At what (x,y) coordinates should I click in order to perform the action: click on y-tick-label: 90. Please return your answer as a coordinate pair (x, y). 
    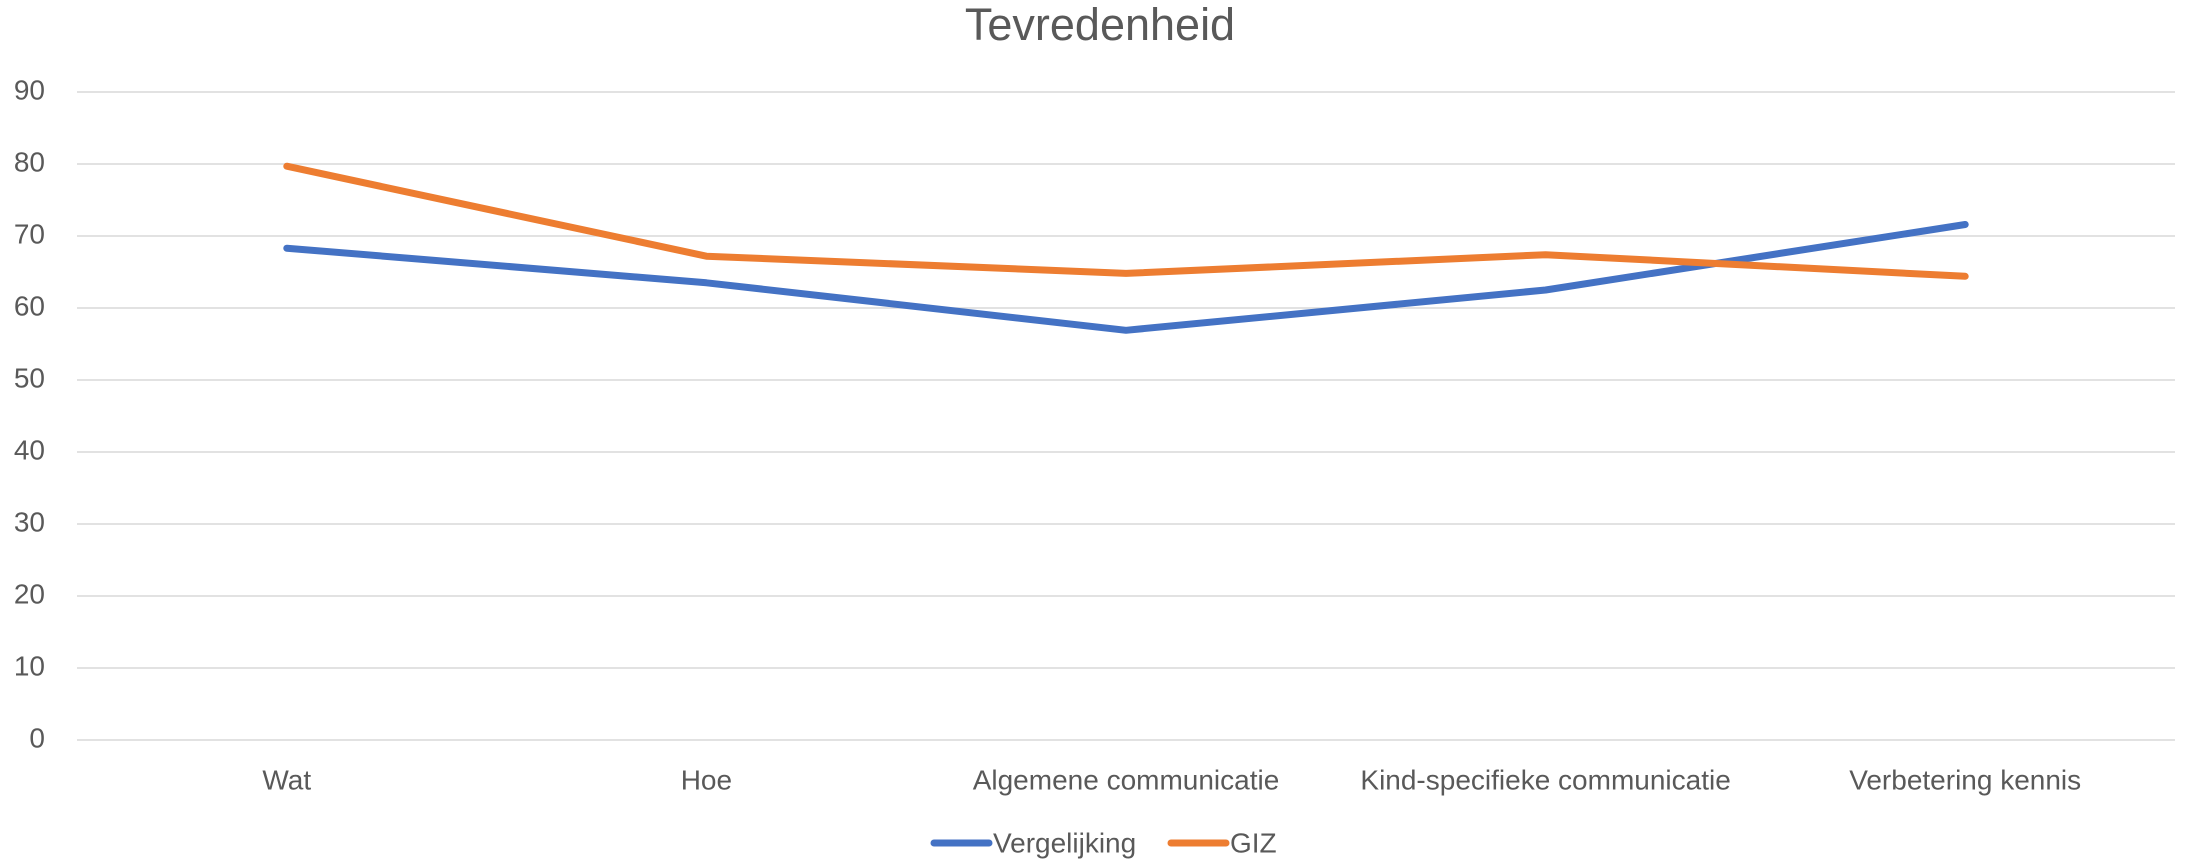
    Looking at the image, I should click on (29, 89).